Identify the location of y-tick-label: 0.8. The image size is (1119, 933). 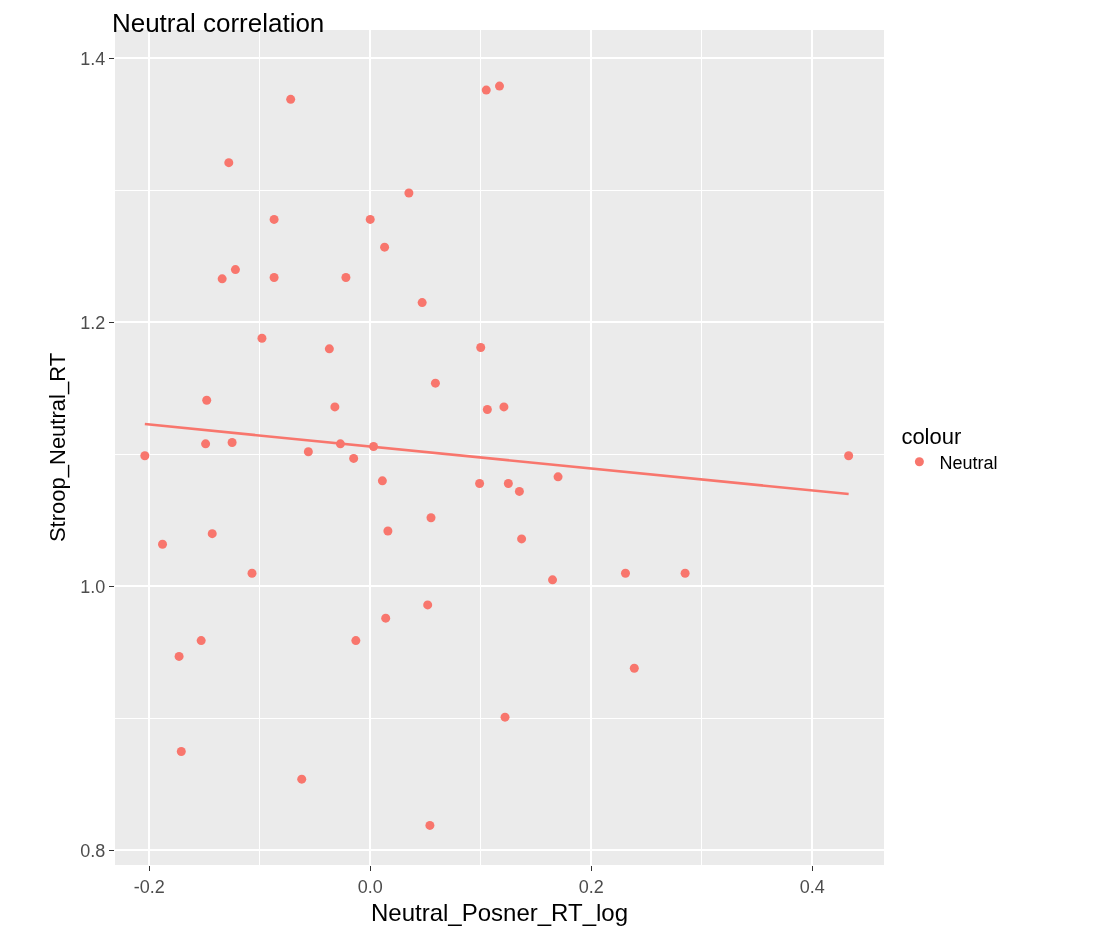
(93, 850).